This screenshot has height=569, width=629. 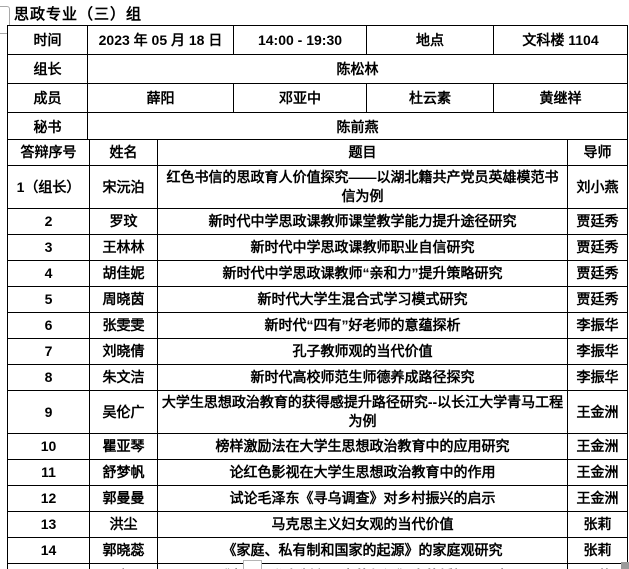 I want to click on topic-cell: 新时代大学生混合式学习模式研究, so click(x=362, y=299).